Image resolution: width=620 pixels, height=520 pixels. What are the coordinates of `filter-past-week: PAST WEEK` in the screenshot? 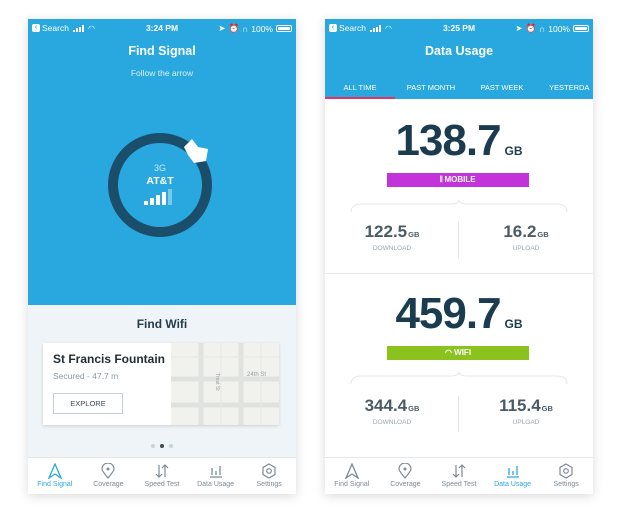 It's located at (502, 87).